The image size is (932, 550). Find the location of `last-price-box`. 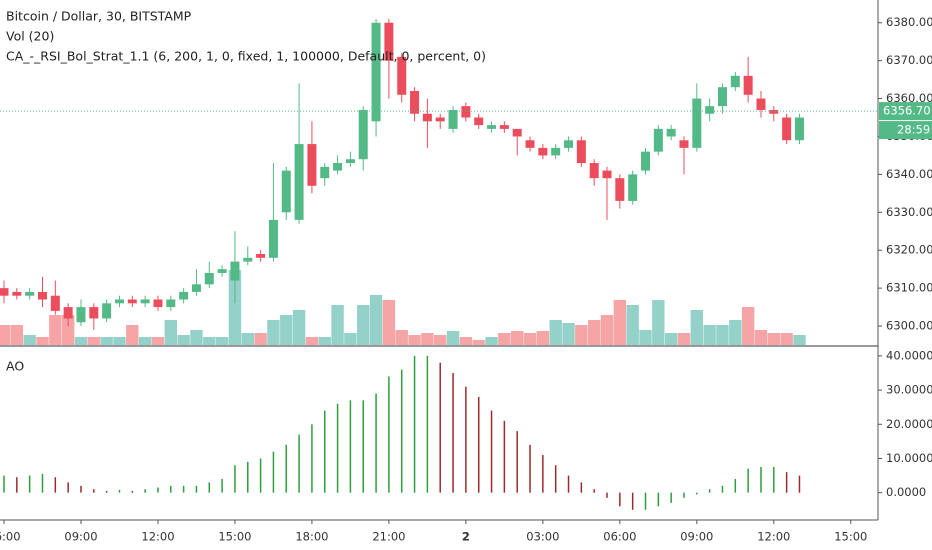

last-price-box is located at coordinates (905, 111).